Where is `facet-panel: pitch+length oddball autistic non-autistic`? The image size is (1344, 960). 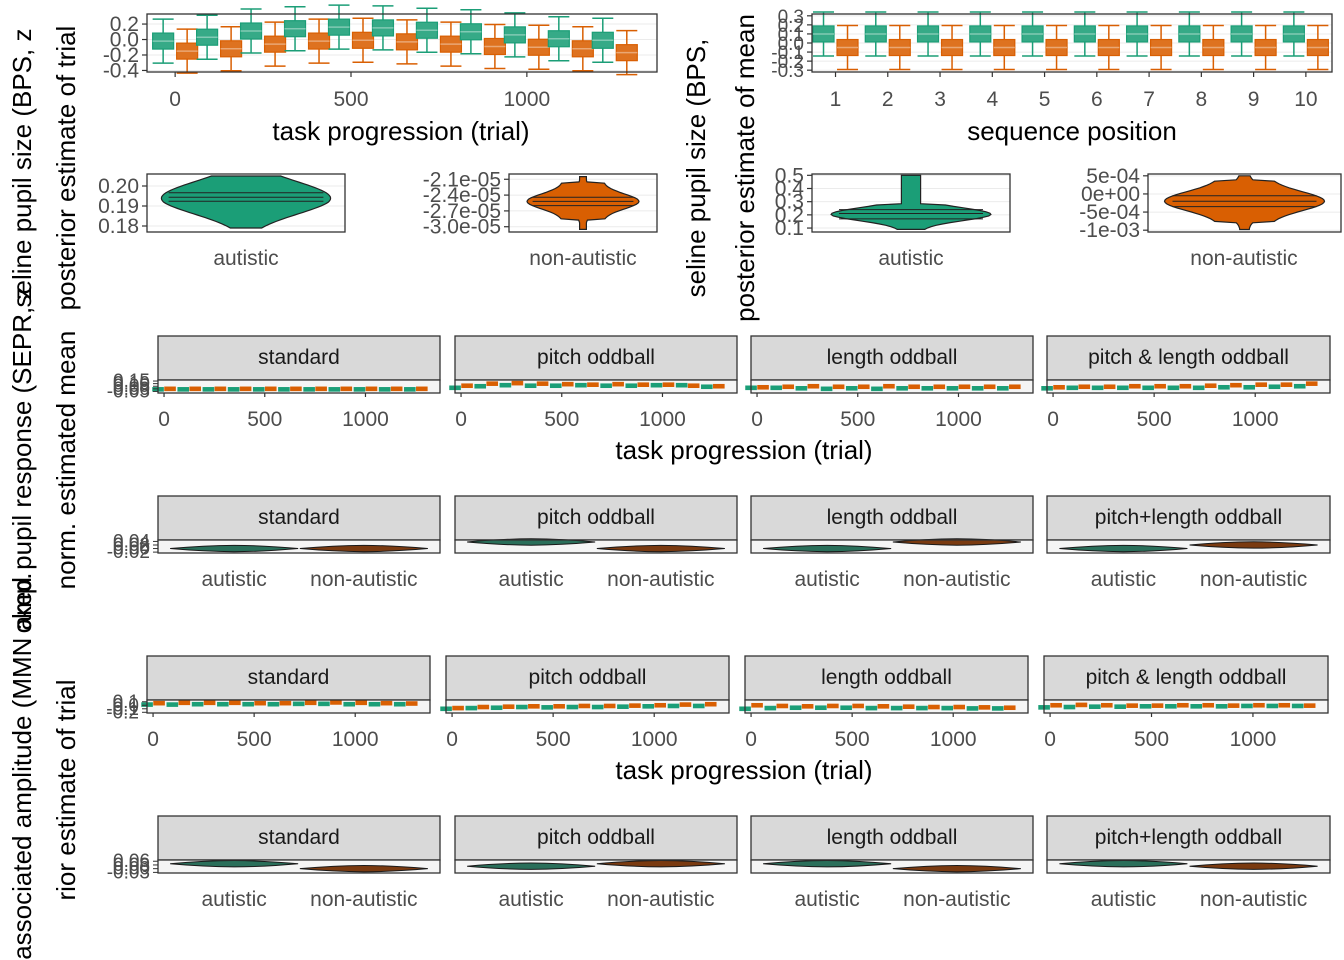 facet-panel: pitch+length oddball autistic non-autistic is located at coordinates (1188, 863).